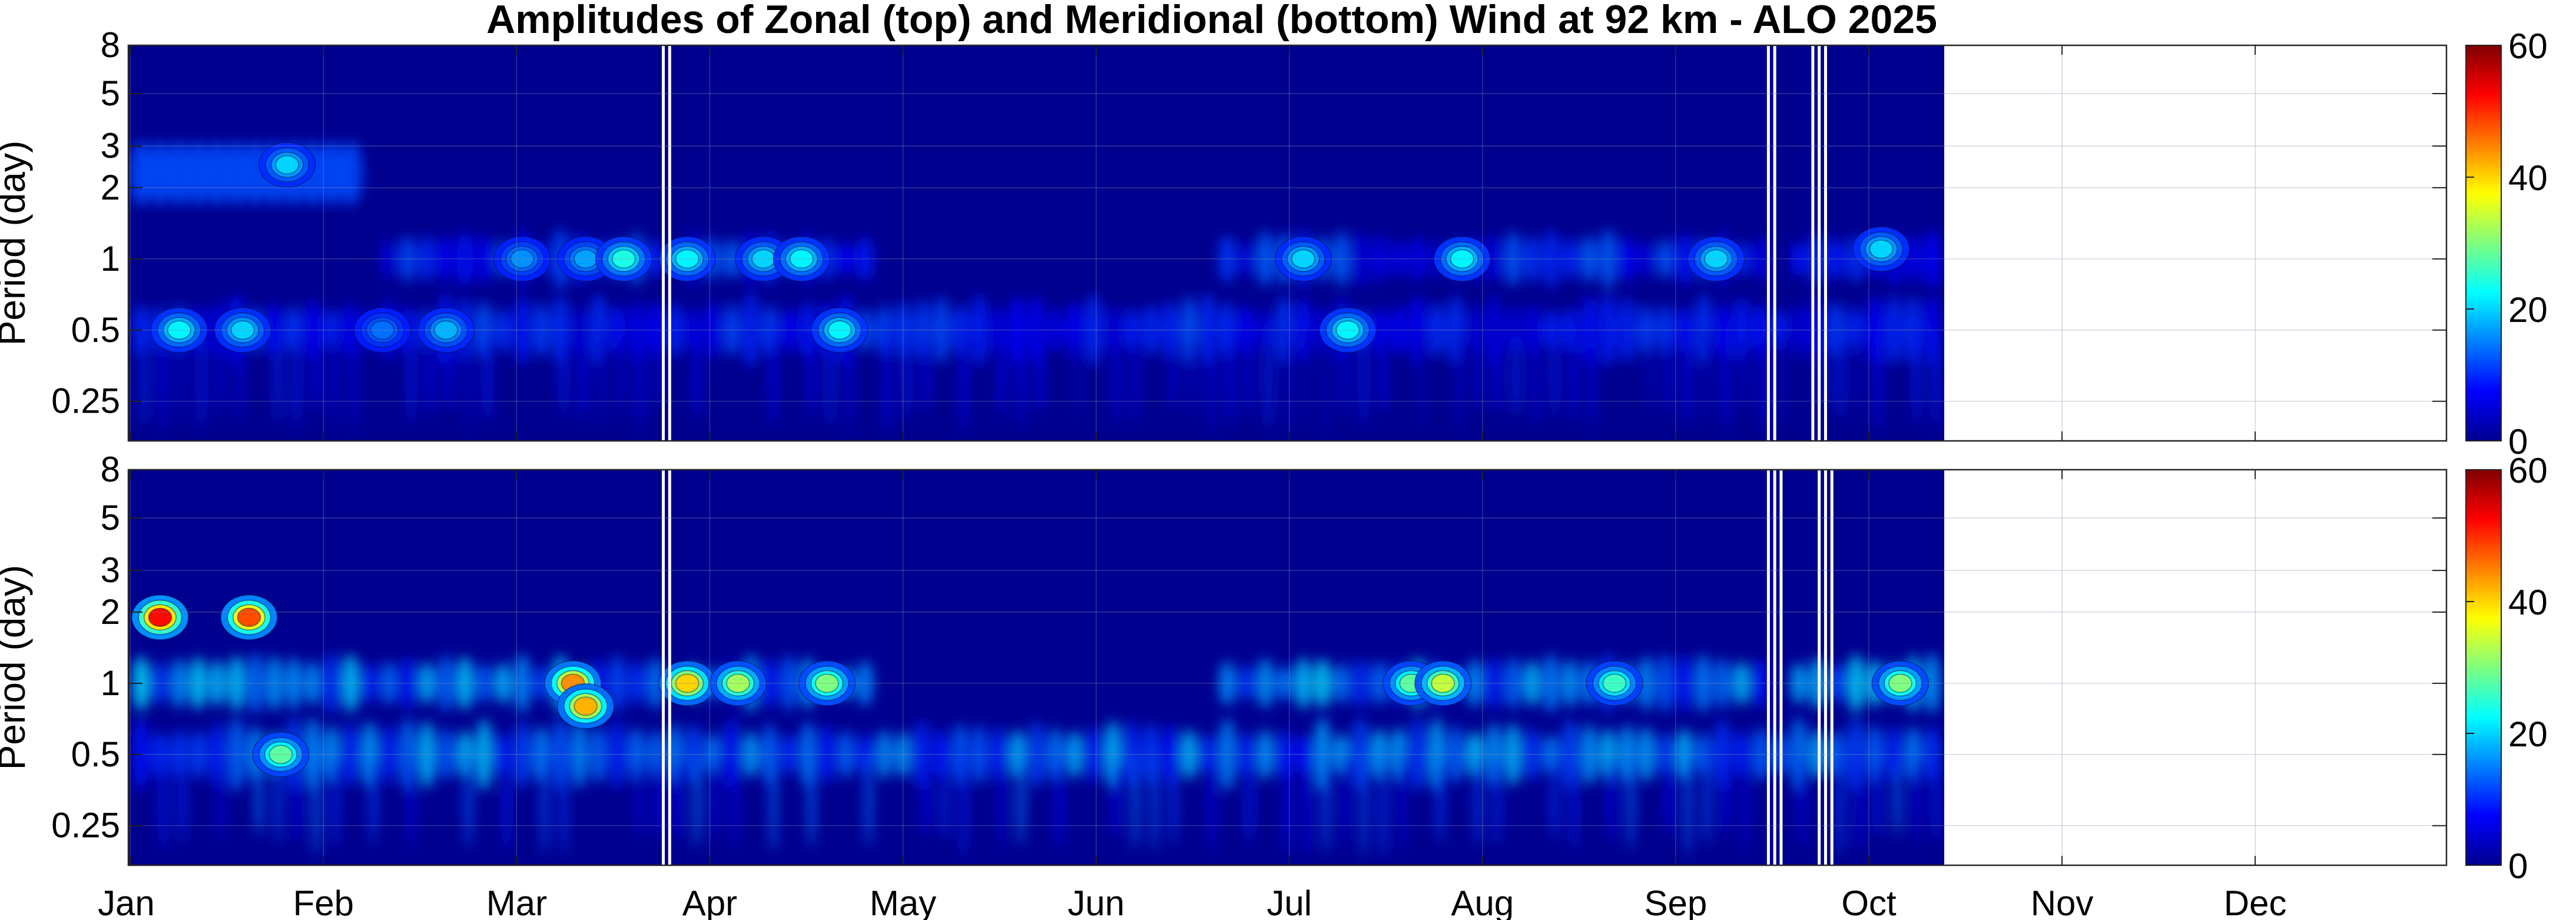 This screenshot has width=2576, height=920. What do you see at coordinates (2483, 668) in the screenshot?
I see `colorbar-bottom` at bounding box center [2483, 668].